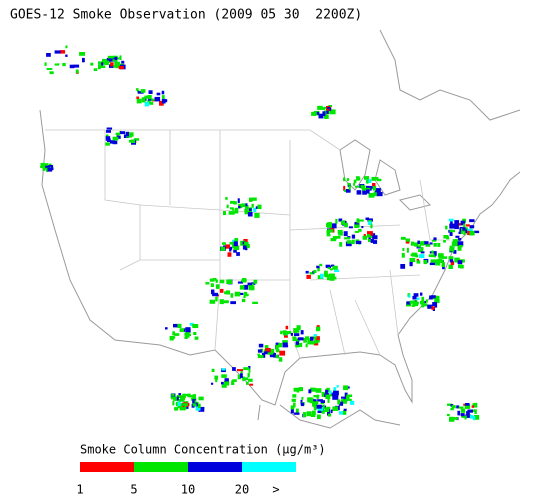  I want to click on legend-title: Smoke Column Concentration (μg/m³), so click(203, 450).